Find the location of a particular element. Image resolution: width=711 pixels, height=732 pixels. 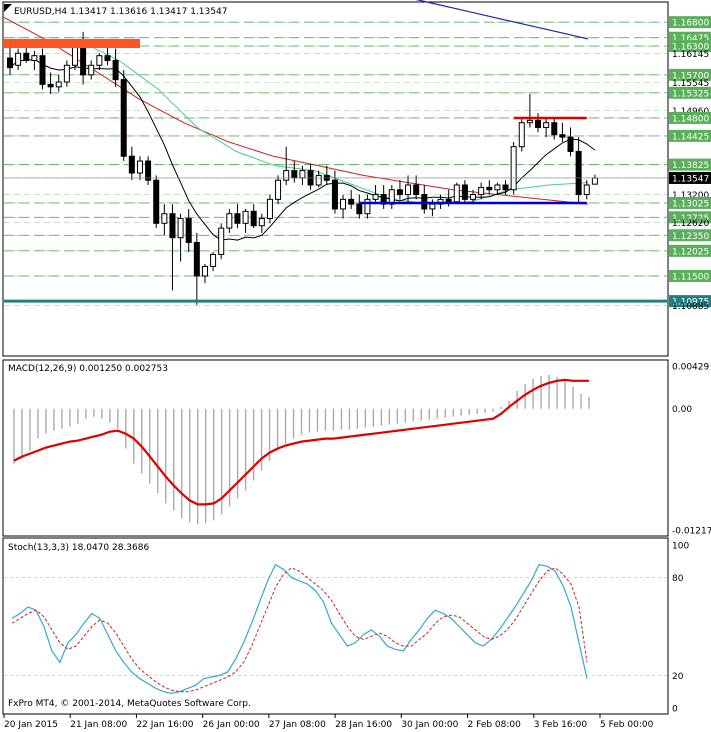

macd-signal-path is located at coordinates (301, 442).